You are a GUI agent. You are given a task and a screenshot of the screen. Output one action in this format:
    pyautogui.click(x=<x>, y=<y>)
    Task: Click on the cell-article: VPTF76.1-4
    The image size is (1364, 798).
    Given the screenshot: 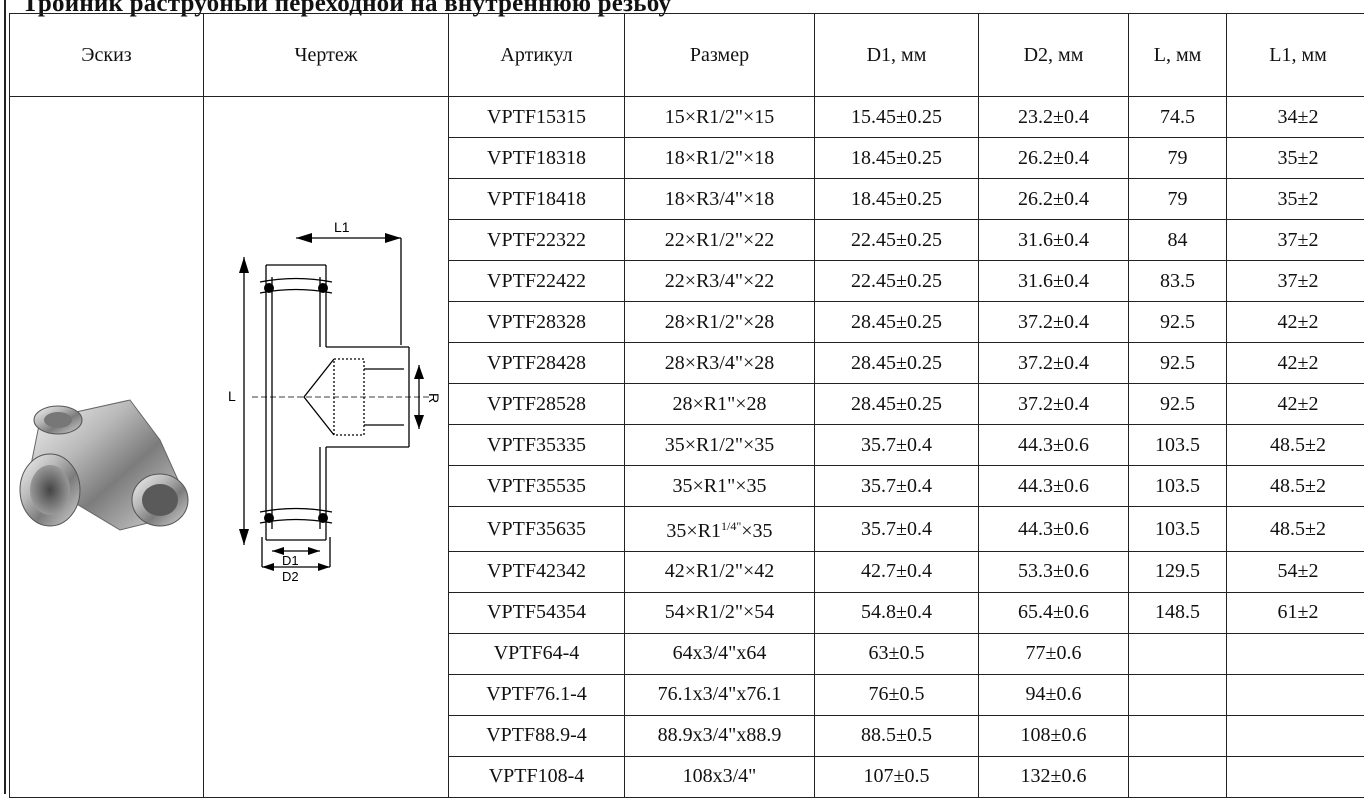 What is the action you would take?
    pyautogui.click(x=537, y=694)
    